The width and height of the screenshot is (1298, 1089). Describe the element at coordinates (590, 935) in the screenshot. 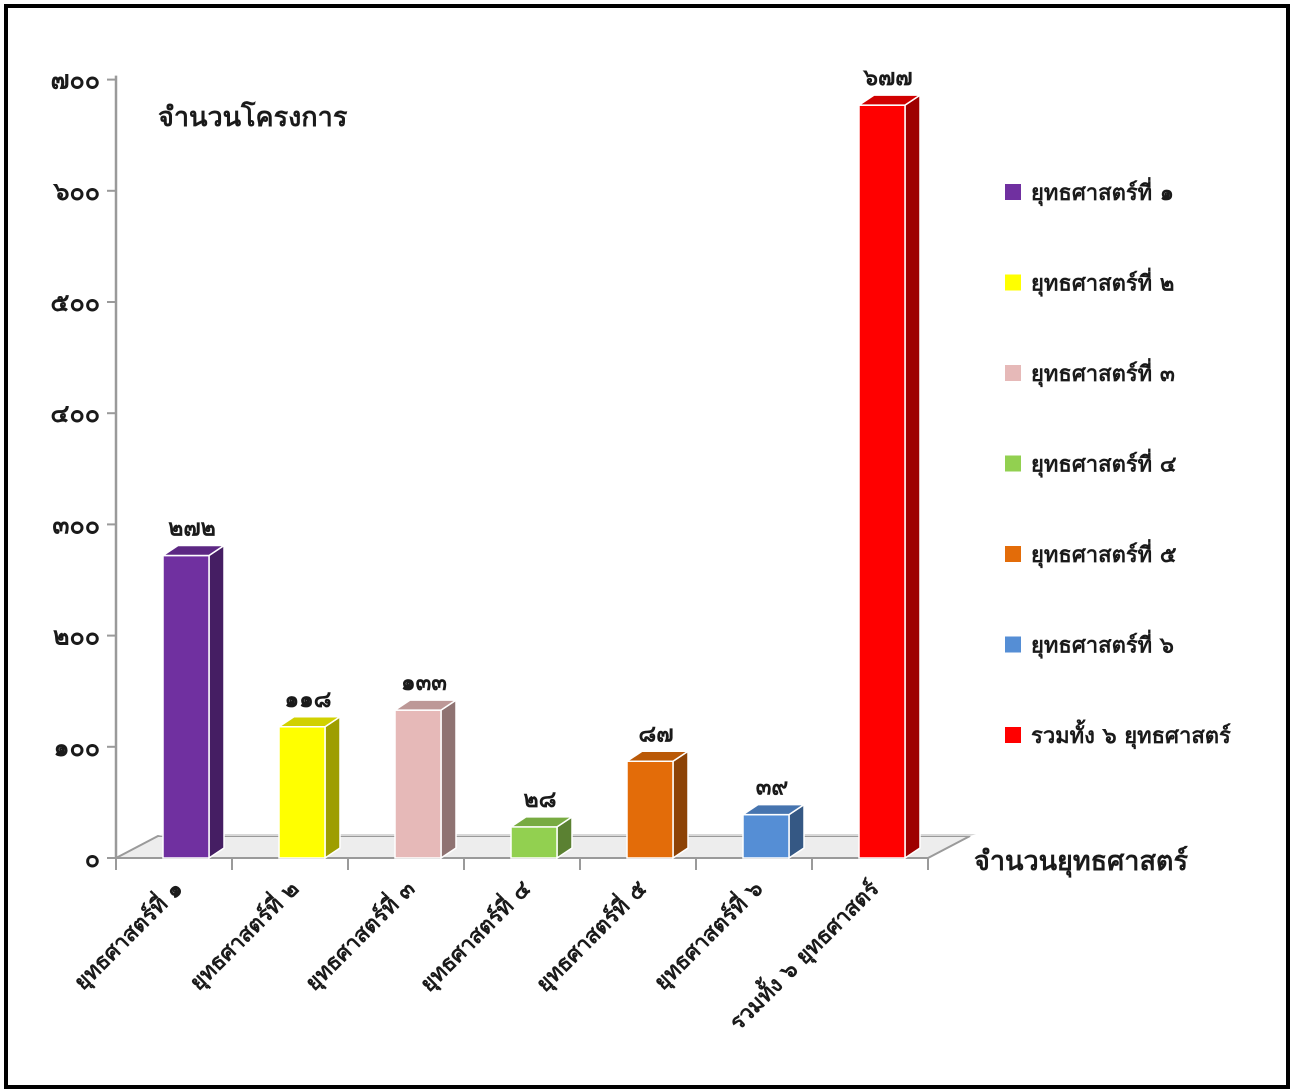

I see `x-tick-label: ยุทธศาสตร์ที่ ๕` at that location.